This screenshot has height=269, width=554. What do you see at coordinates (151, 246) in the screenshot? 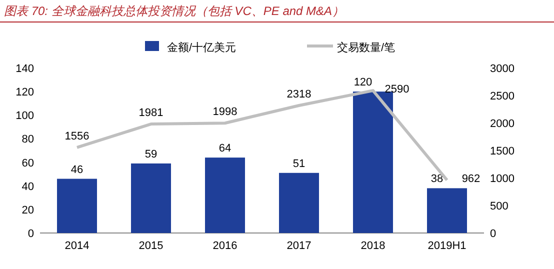
I see `x-tick-label: 2015` at bounding box center [151, 246].